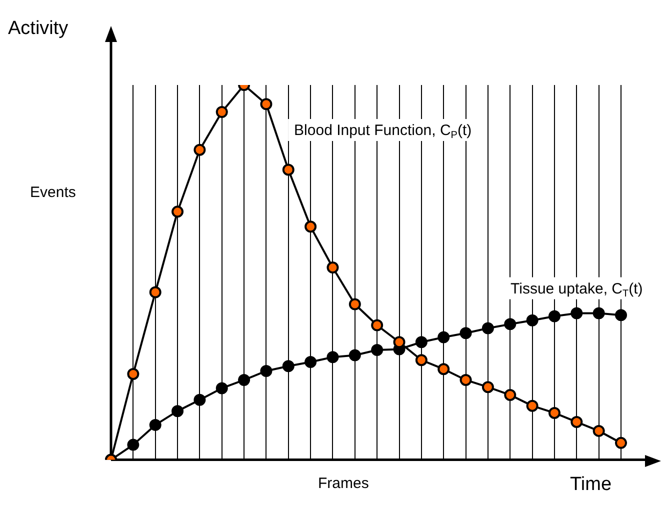 The image size is (663, 511). Describe the element at coordinates (343, 483) in the screenshot. I see `text: Frames` at that location.